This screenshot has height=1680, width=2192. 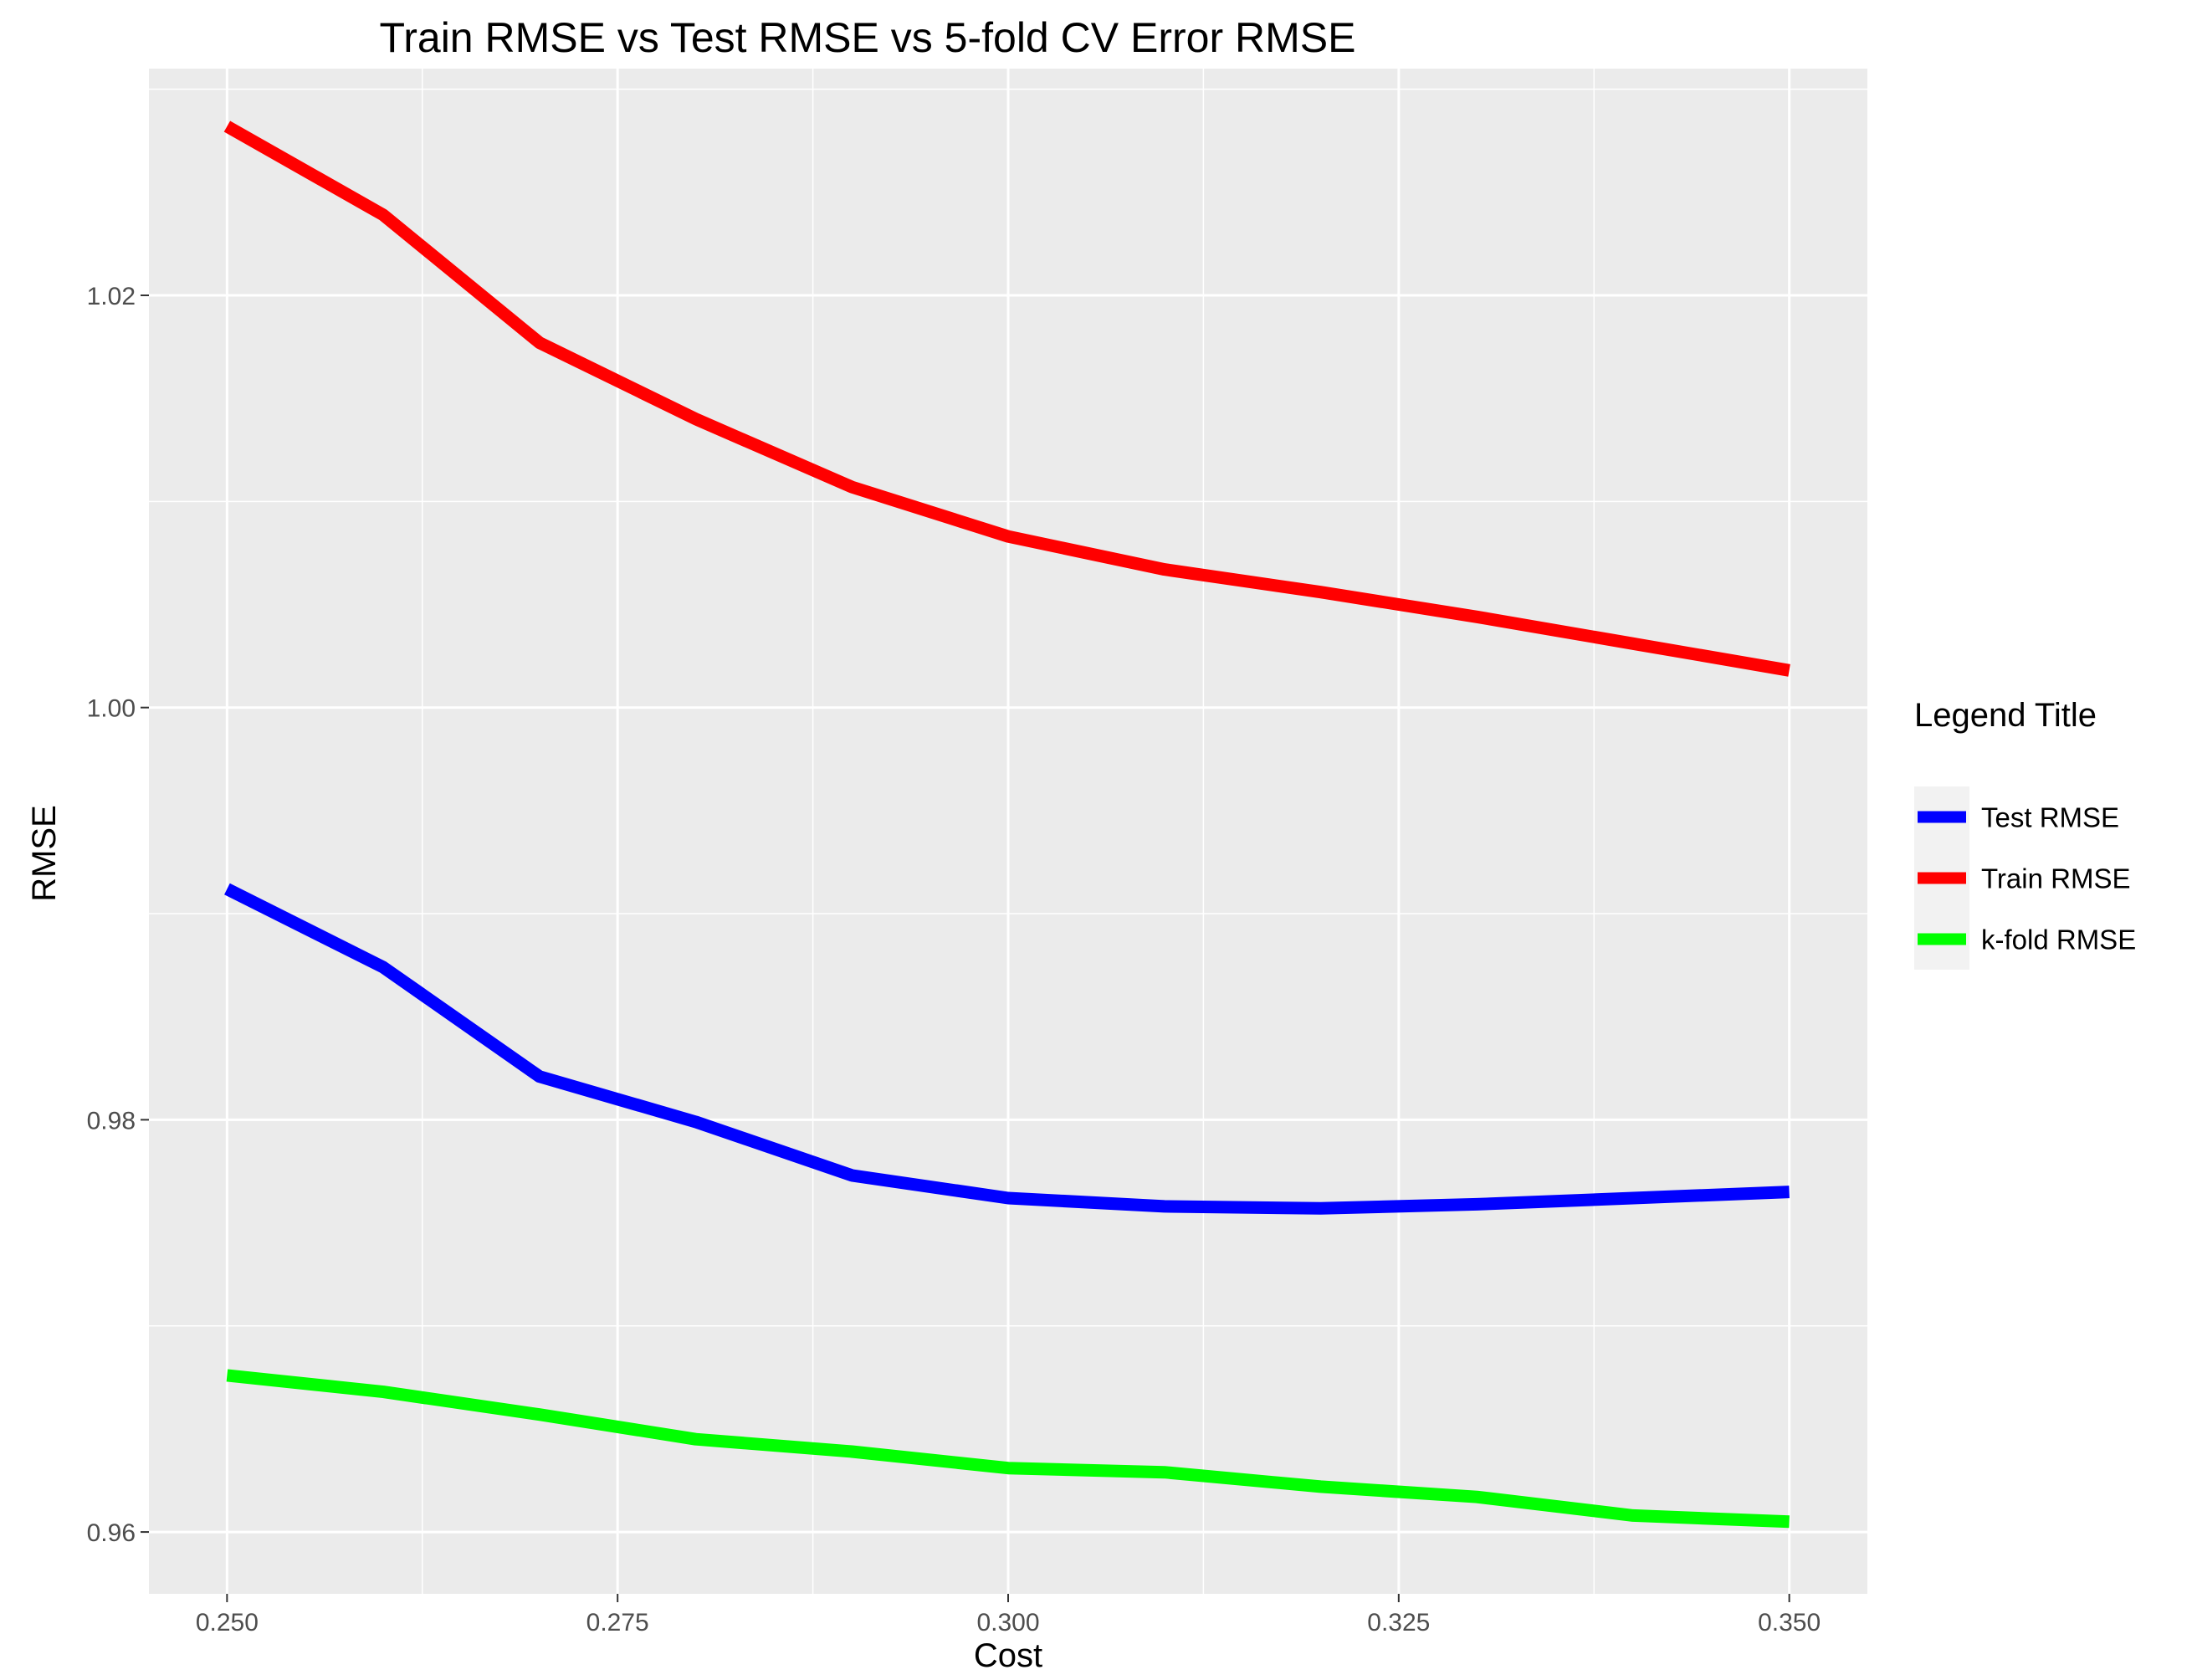 I want to click on x-axis: 0.250 0.275 0.300 0.325 0.350, so click(x=1009, y=1615).